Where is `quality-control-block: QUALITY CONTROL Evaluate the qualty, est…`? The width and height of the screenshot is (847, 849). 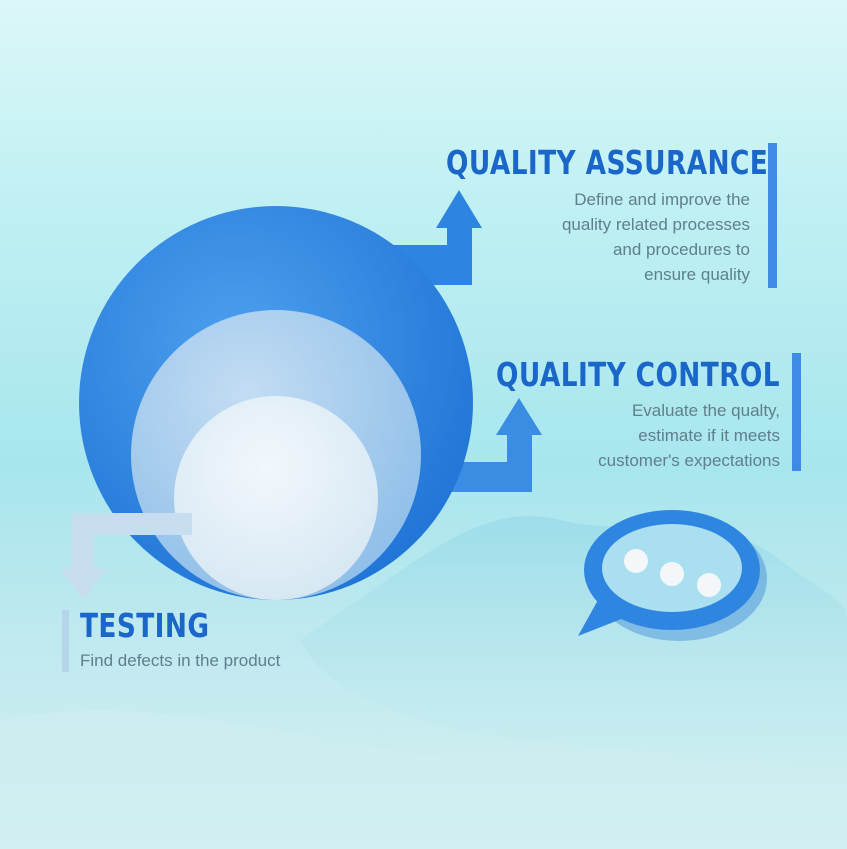
quality-control-block: QUALITY CONTROL Evaluate the qualty, est… is located at coordinates (590, 414).